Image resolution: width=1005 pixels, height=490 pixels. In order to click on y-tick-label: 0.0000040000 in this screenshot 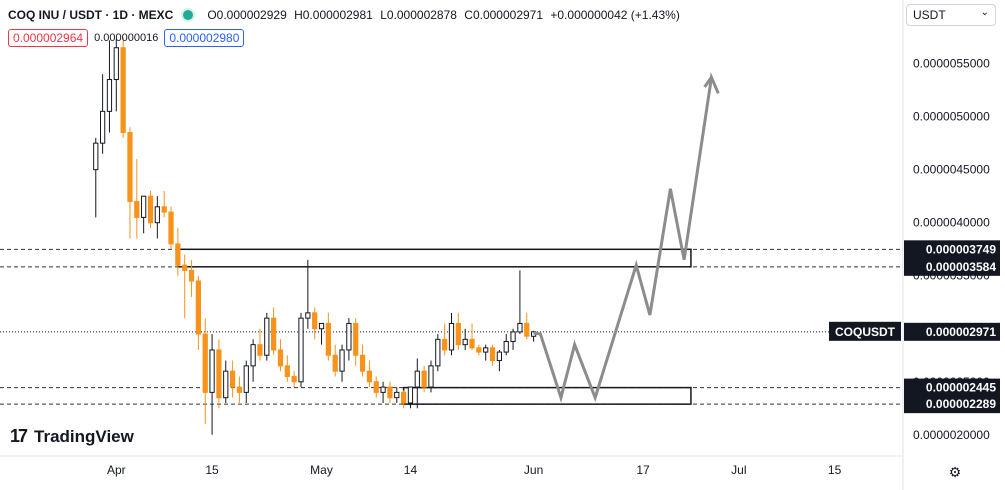, I will do `click(951, 223)`.